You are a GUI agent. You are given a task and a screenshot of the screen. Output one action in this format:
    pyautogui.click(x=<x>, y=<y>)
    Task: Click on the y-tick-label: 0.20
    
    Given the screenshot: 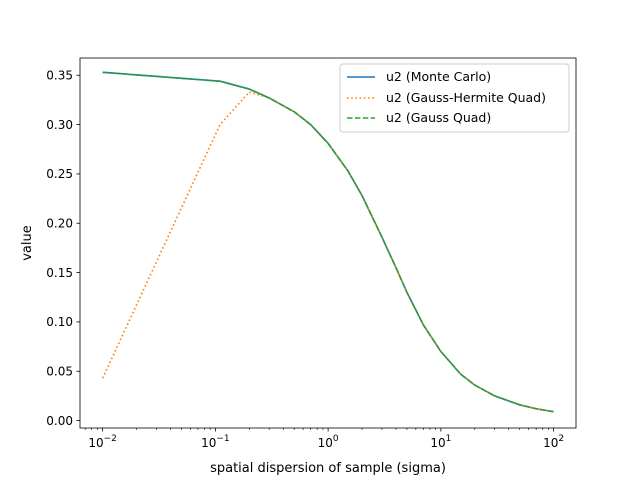 What is the action you would take?
    pyautogui.click(x=59, y=224)
    